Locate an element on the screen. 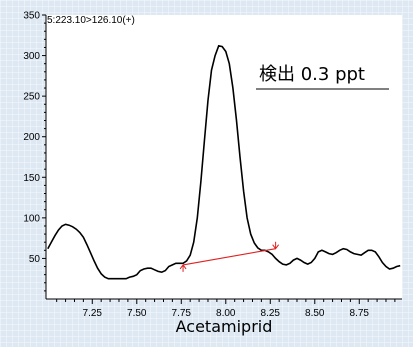 This screenshot has width=413, height=347. x-tick-labels: 7.25 7.50 7.75 8.00 8.25 8.50 8.75 is located at coordinates (226, 313).